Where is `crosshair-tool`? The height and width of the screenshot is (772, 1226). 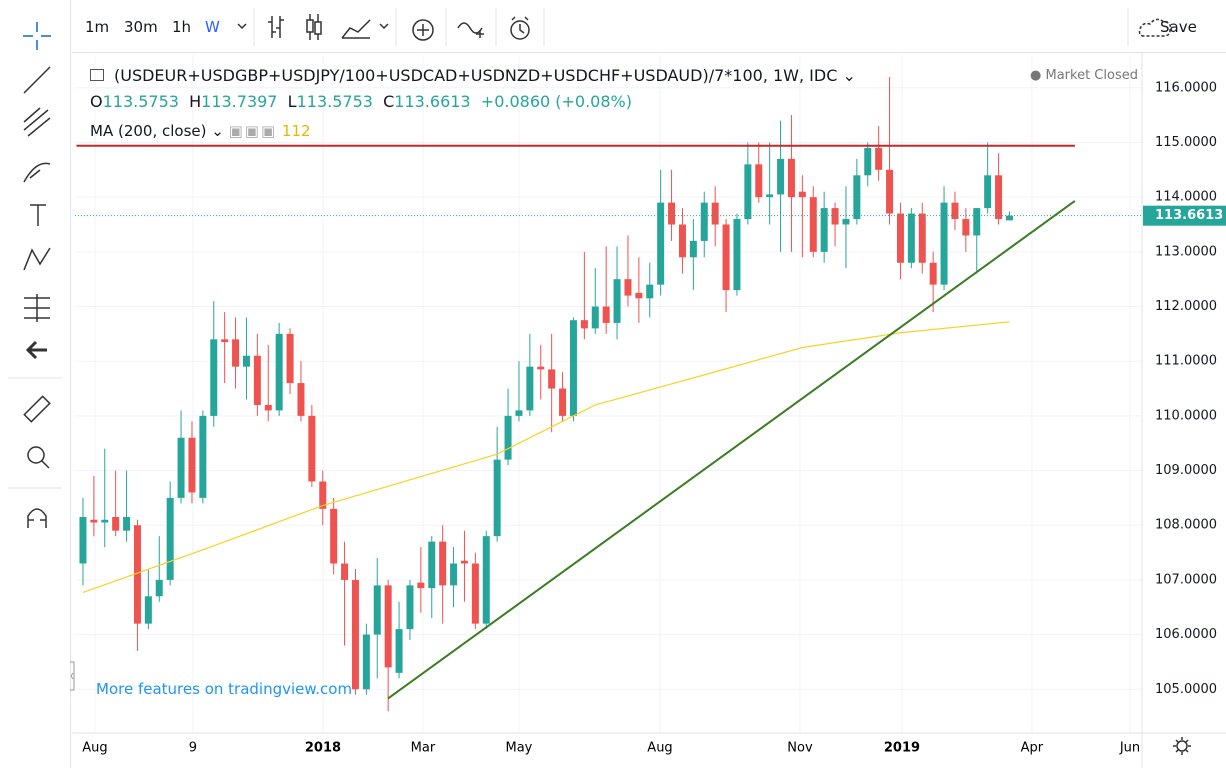 crosshair-tool is located at coordinates (37, 36).